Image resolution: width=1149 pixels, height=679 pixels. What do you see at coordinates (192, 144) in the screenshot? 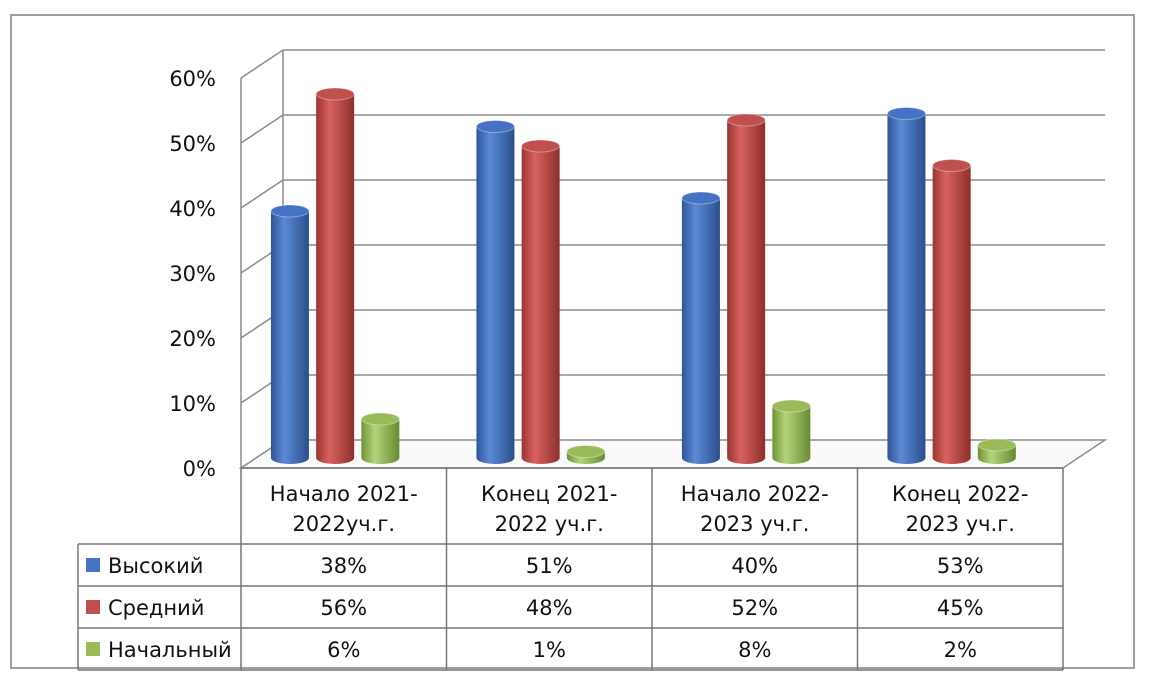
I see `y-tick-label: 50%` at bounding box center [192, 144].